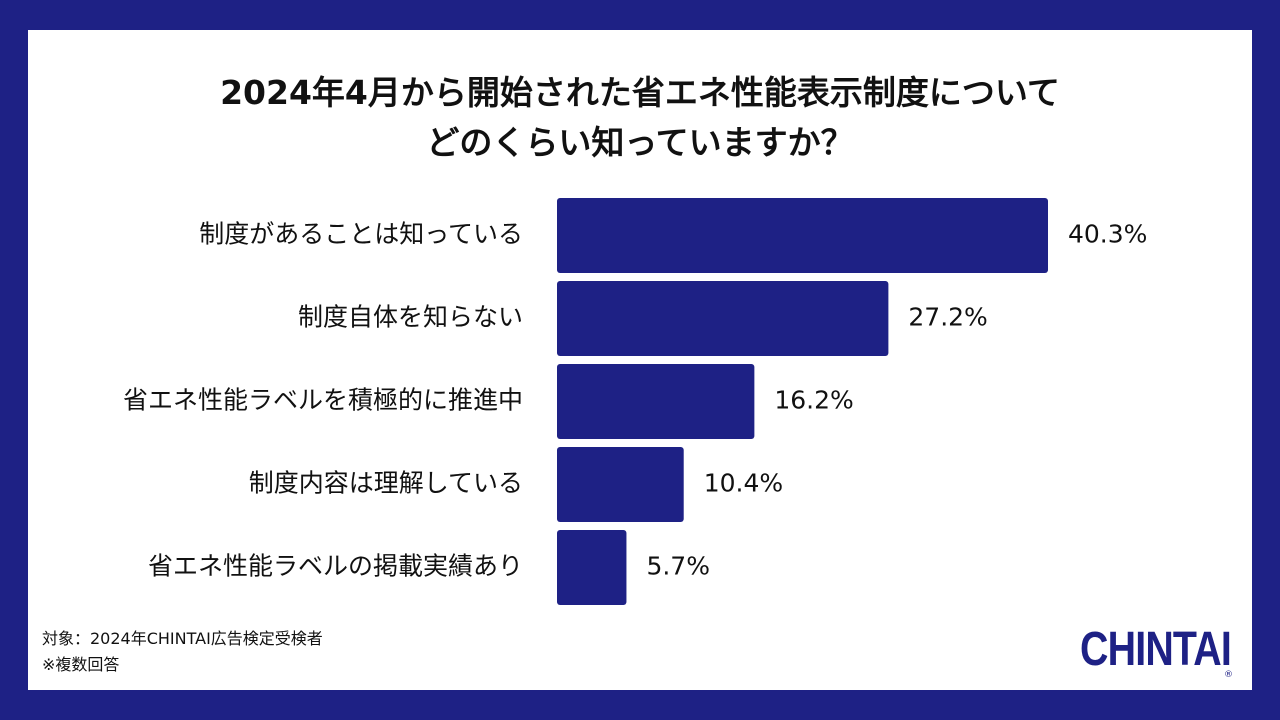 This screenshot has width=1280, height=720. Describe the element at coordinates (323, 400) in the screenshot. I see `category-label: 省エネ性能ラベルを積極的に推進中` at that location.